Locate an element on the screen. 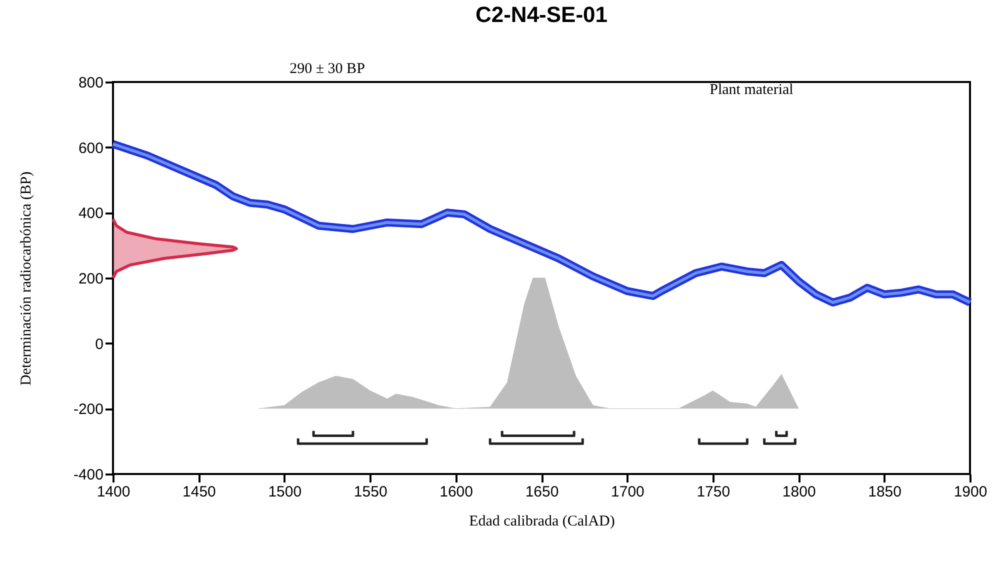  x-tick-label: 1650 is located at coordinates (542, 492).